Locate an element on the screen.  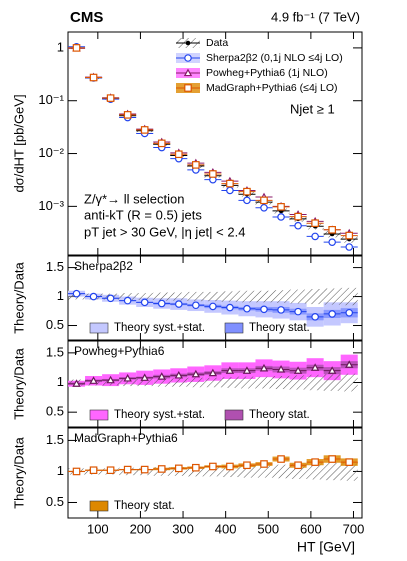
chart-title: CMS is located at coordinates (86, 17).